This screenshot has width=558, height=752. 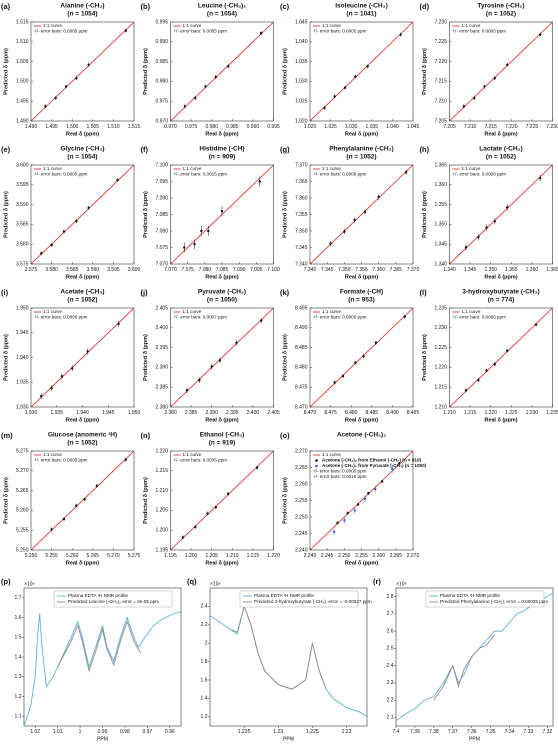 I want to click on x-tick-label: 8.475, so click(x=330, y=413).